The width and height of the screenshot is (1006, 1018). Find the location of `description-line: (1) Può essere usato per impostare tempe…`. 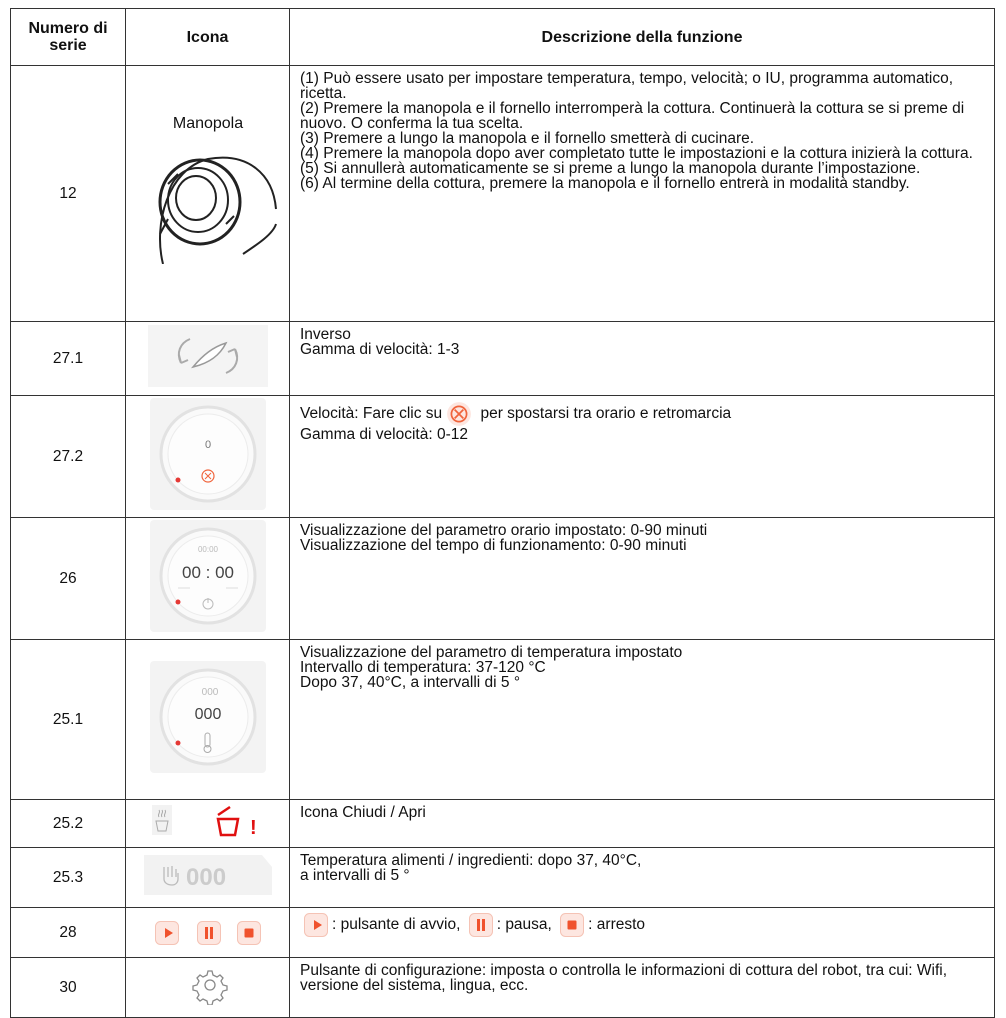

description-line: (1) Può essere usato per impostare tempe… is located at coordinates (627, 86).